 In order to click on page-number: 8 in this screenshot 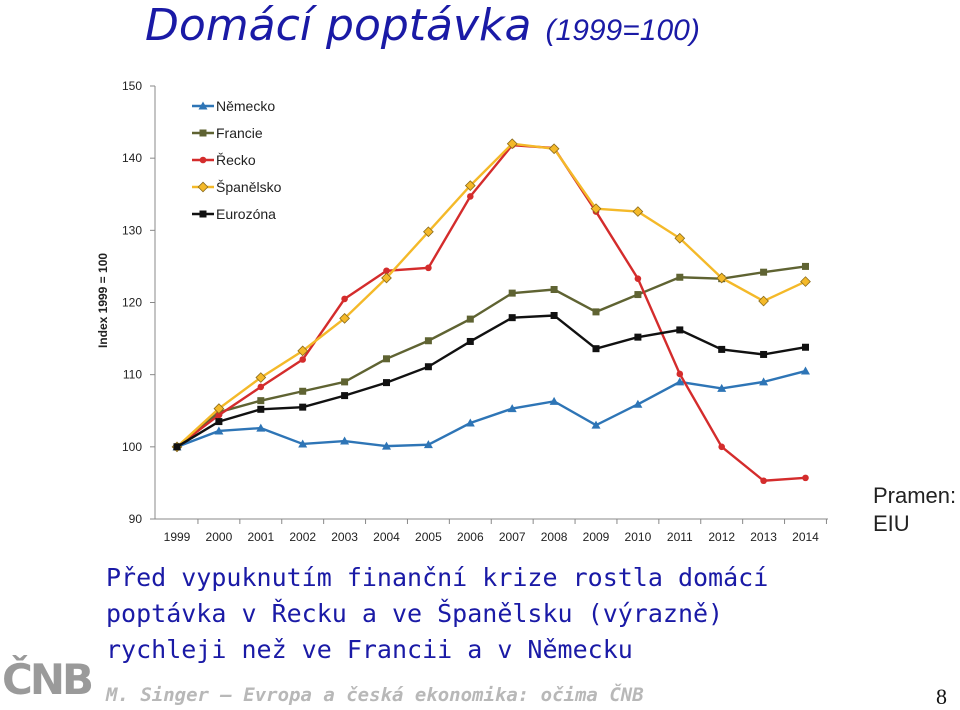, I will do `click(941, 696)`.